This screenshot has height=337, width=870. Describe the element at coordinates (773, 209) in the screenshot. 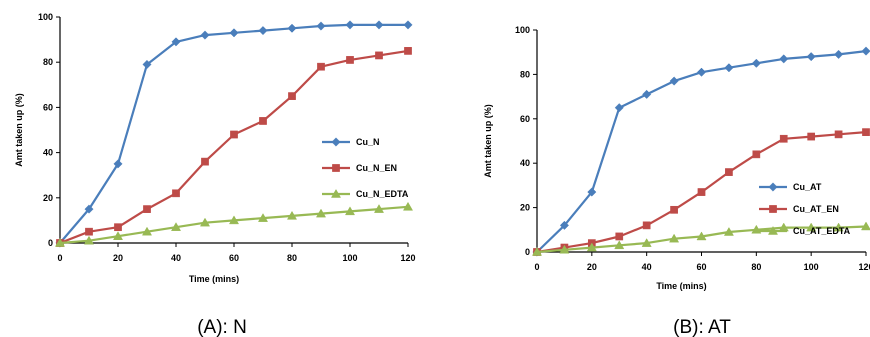

I see `panel-b-legend-marker-Cu_AT_EN` at that location.